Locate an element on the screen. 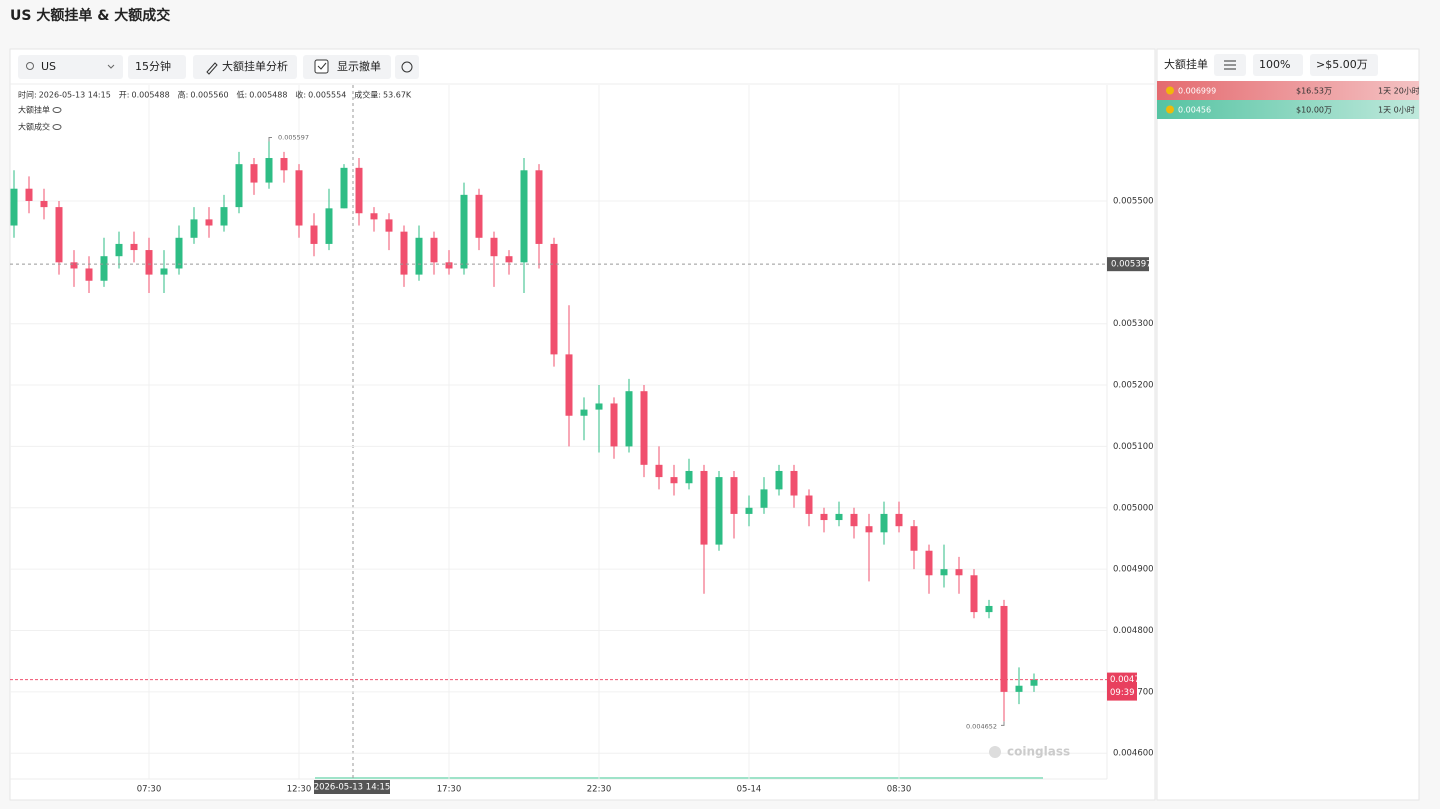 The height and width of the screenshot is (809, 1440). low-marker: 0.004652 is located at coordinates (981, 726).